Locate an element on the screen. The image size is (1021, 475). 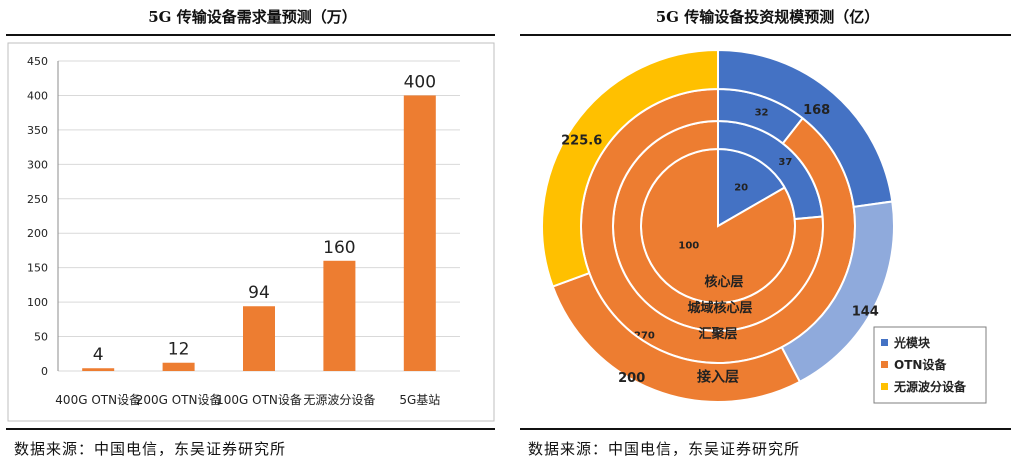
y-tick-label: 300 is located at coordinates (37, 164).